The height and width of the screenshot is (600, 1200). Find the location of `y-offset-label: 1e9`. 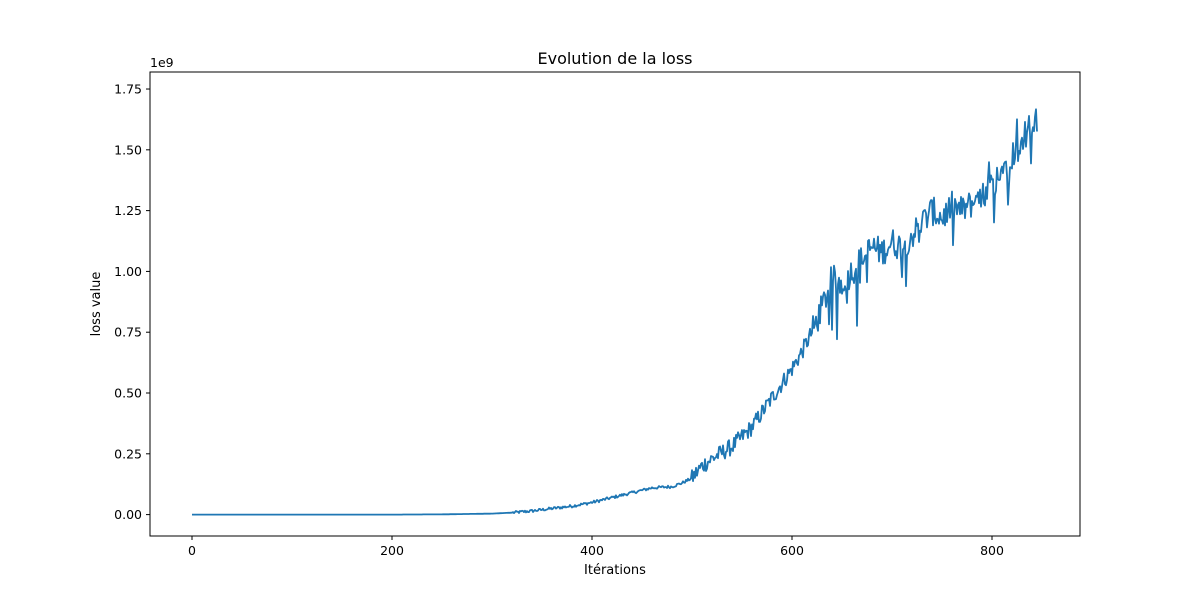

y-offset-label: 1e9 is located at coordinates (162, 62).